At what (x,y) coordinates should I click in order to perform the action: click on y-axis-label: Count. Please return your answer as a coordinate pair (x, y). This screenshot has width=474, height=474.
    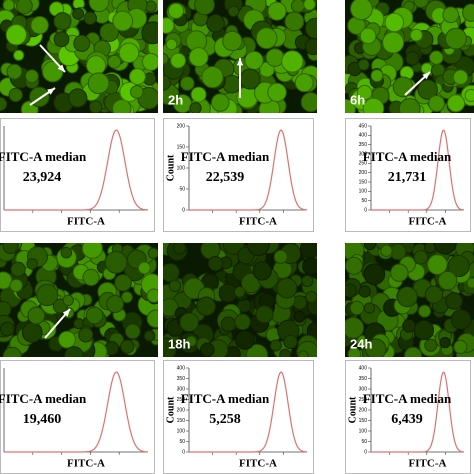
    Looking at the image, I should click on (170, 167).